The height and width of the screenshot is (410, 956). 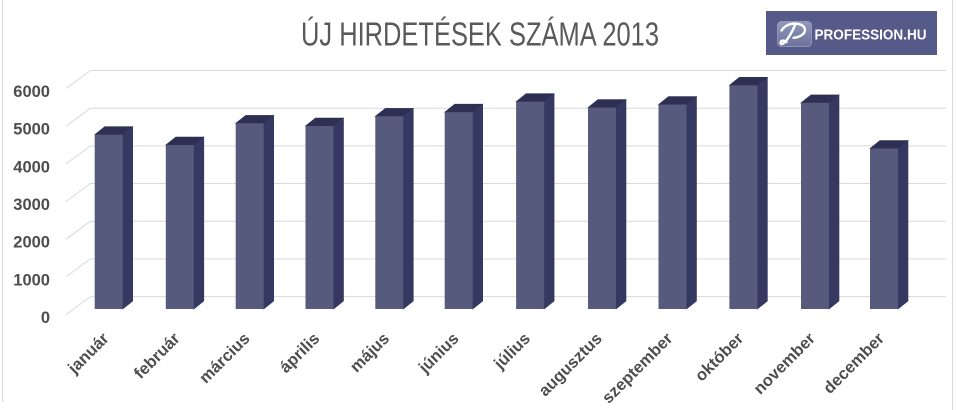 What do you see at coordinates (31, 205) in the screenshot?
I see `svg-text: 3000` at bounding box center [31, 205].